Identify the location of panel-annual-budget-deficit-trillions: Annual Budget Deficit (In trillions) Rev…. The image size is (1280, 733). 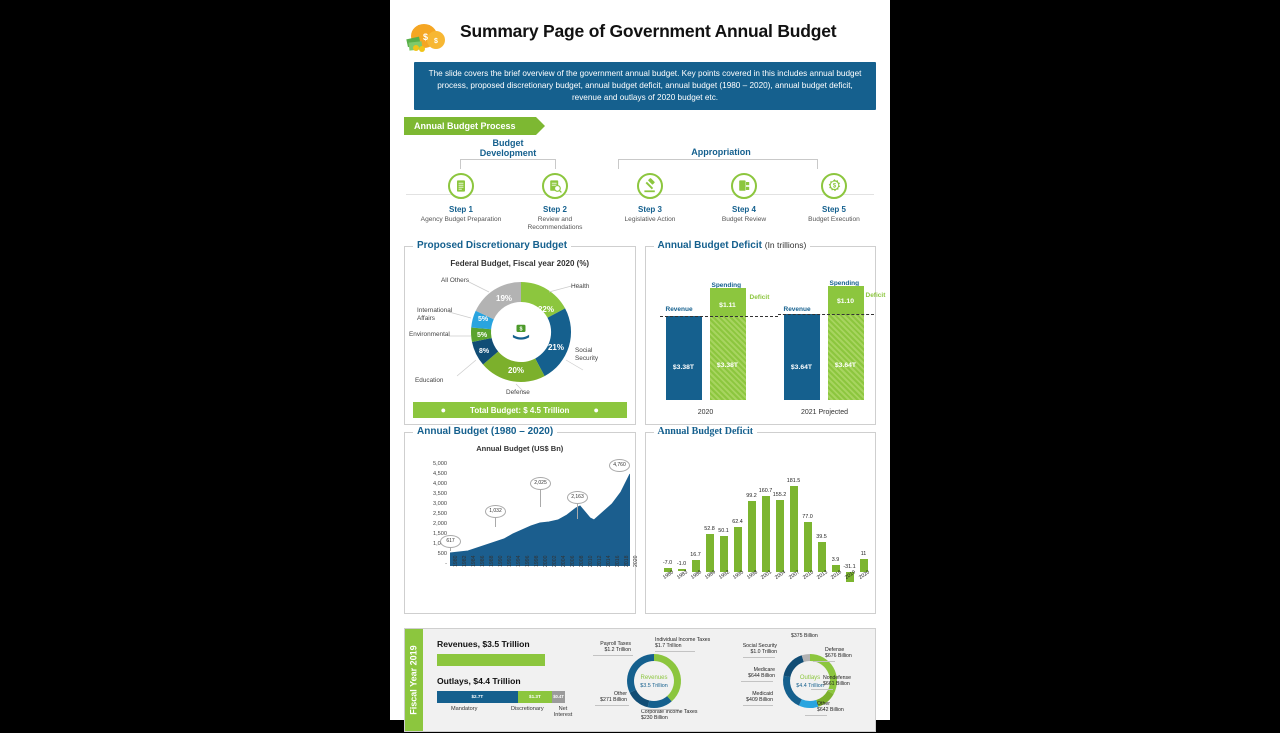
(764, 332).